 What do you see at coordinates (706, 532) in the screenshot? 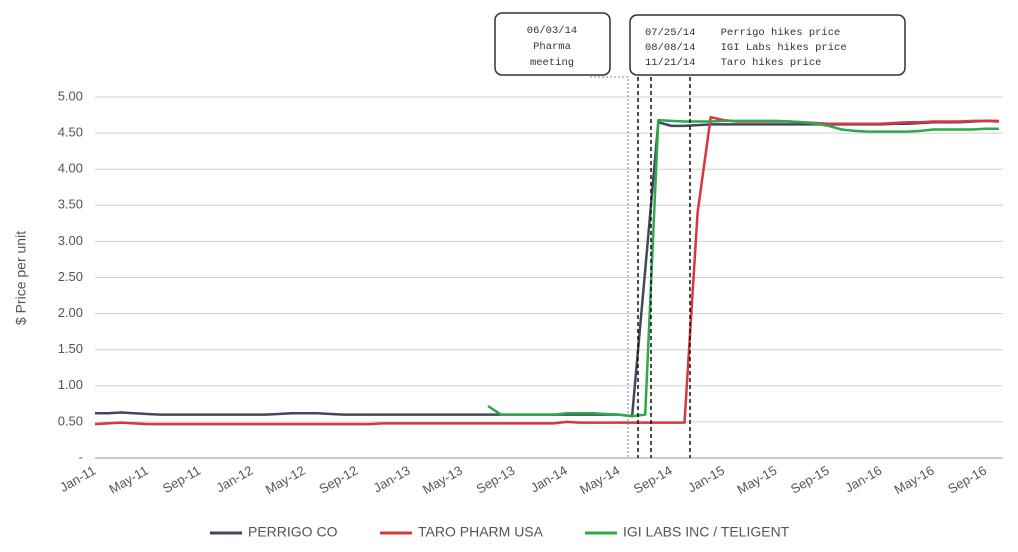
I see `legend-label: IGI LABS INC / TELIGENT` at bounding box center [706, 532].